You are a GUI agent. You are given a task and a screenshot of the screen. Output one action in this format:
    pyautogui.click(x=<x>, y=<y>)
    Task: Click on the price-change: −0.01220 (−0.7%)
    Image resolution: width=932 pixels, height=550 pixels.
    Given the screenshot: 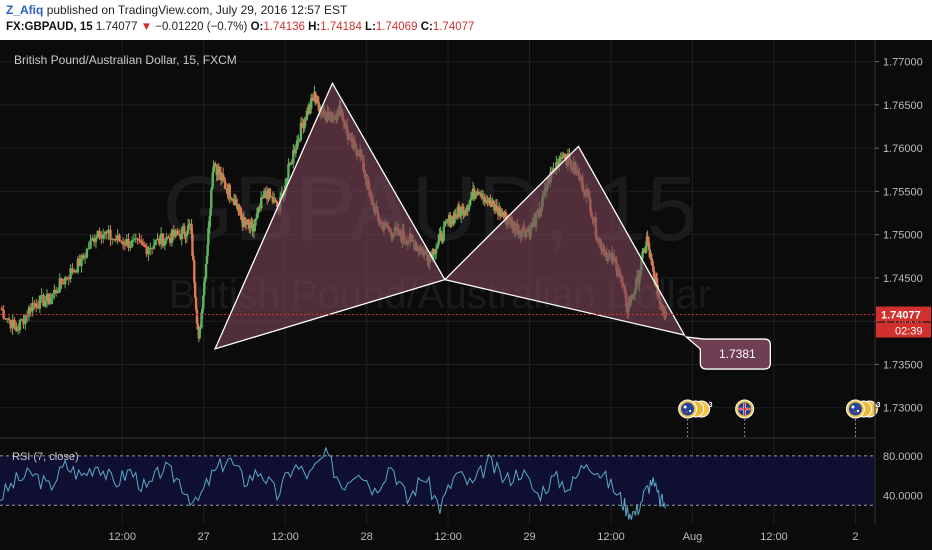 What is the action you would take?
    pyautogui.click(x=201, y=27)
    